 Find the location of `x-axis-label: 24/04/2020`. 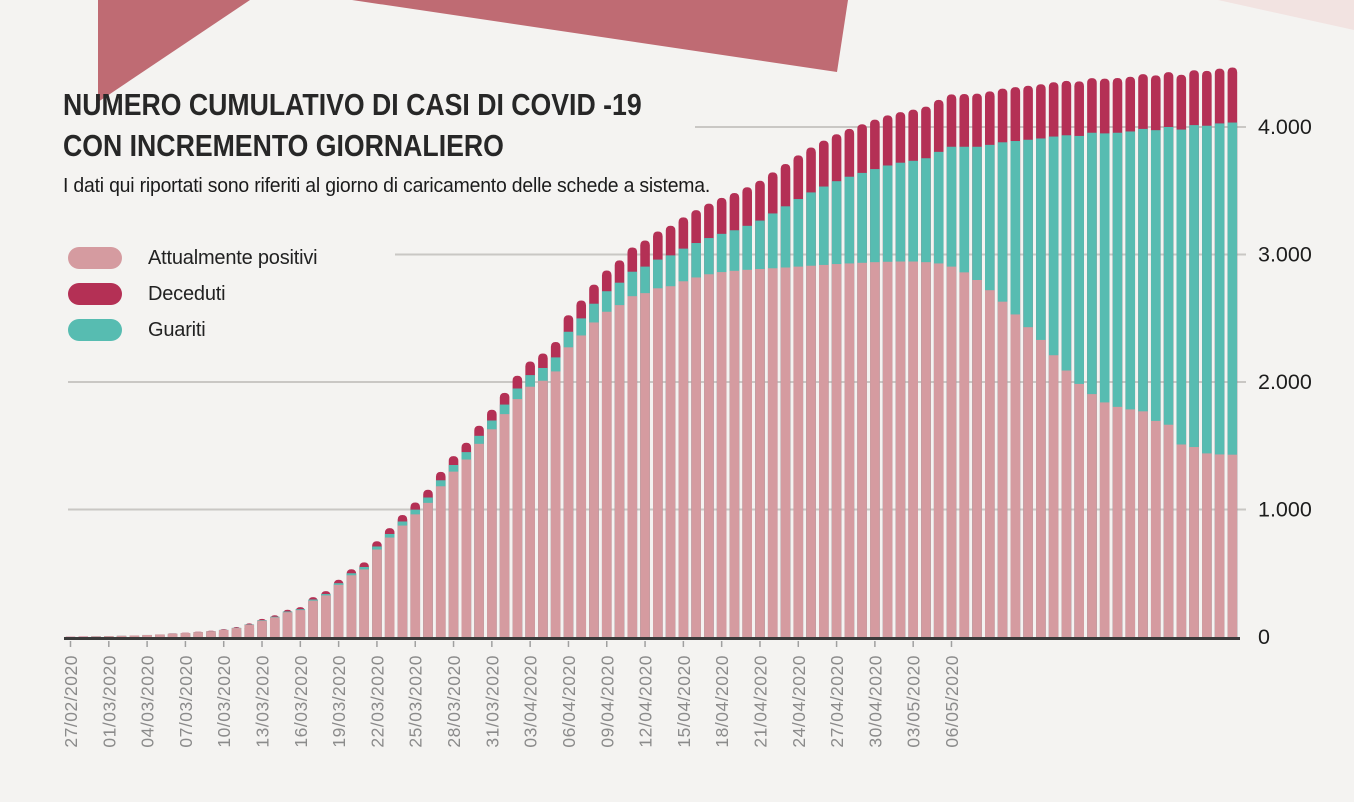

x-axis-label: 24/04/2020 is located at coordinates (799, 701).